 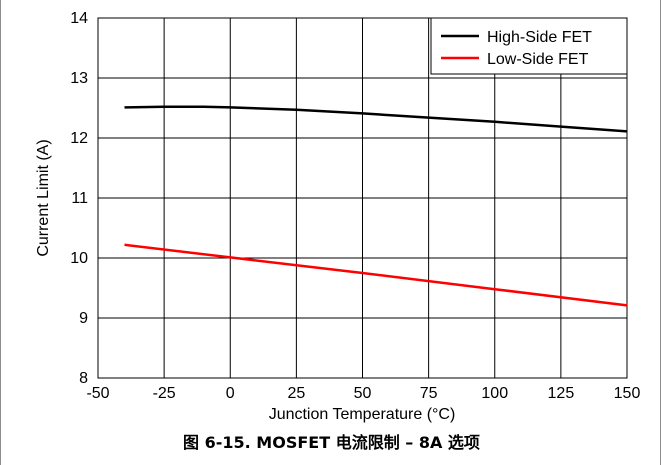 I want to click on y-tick-label: 11, so click(x=79, y=198).